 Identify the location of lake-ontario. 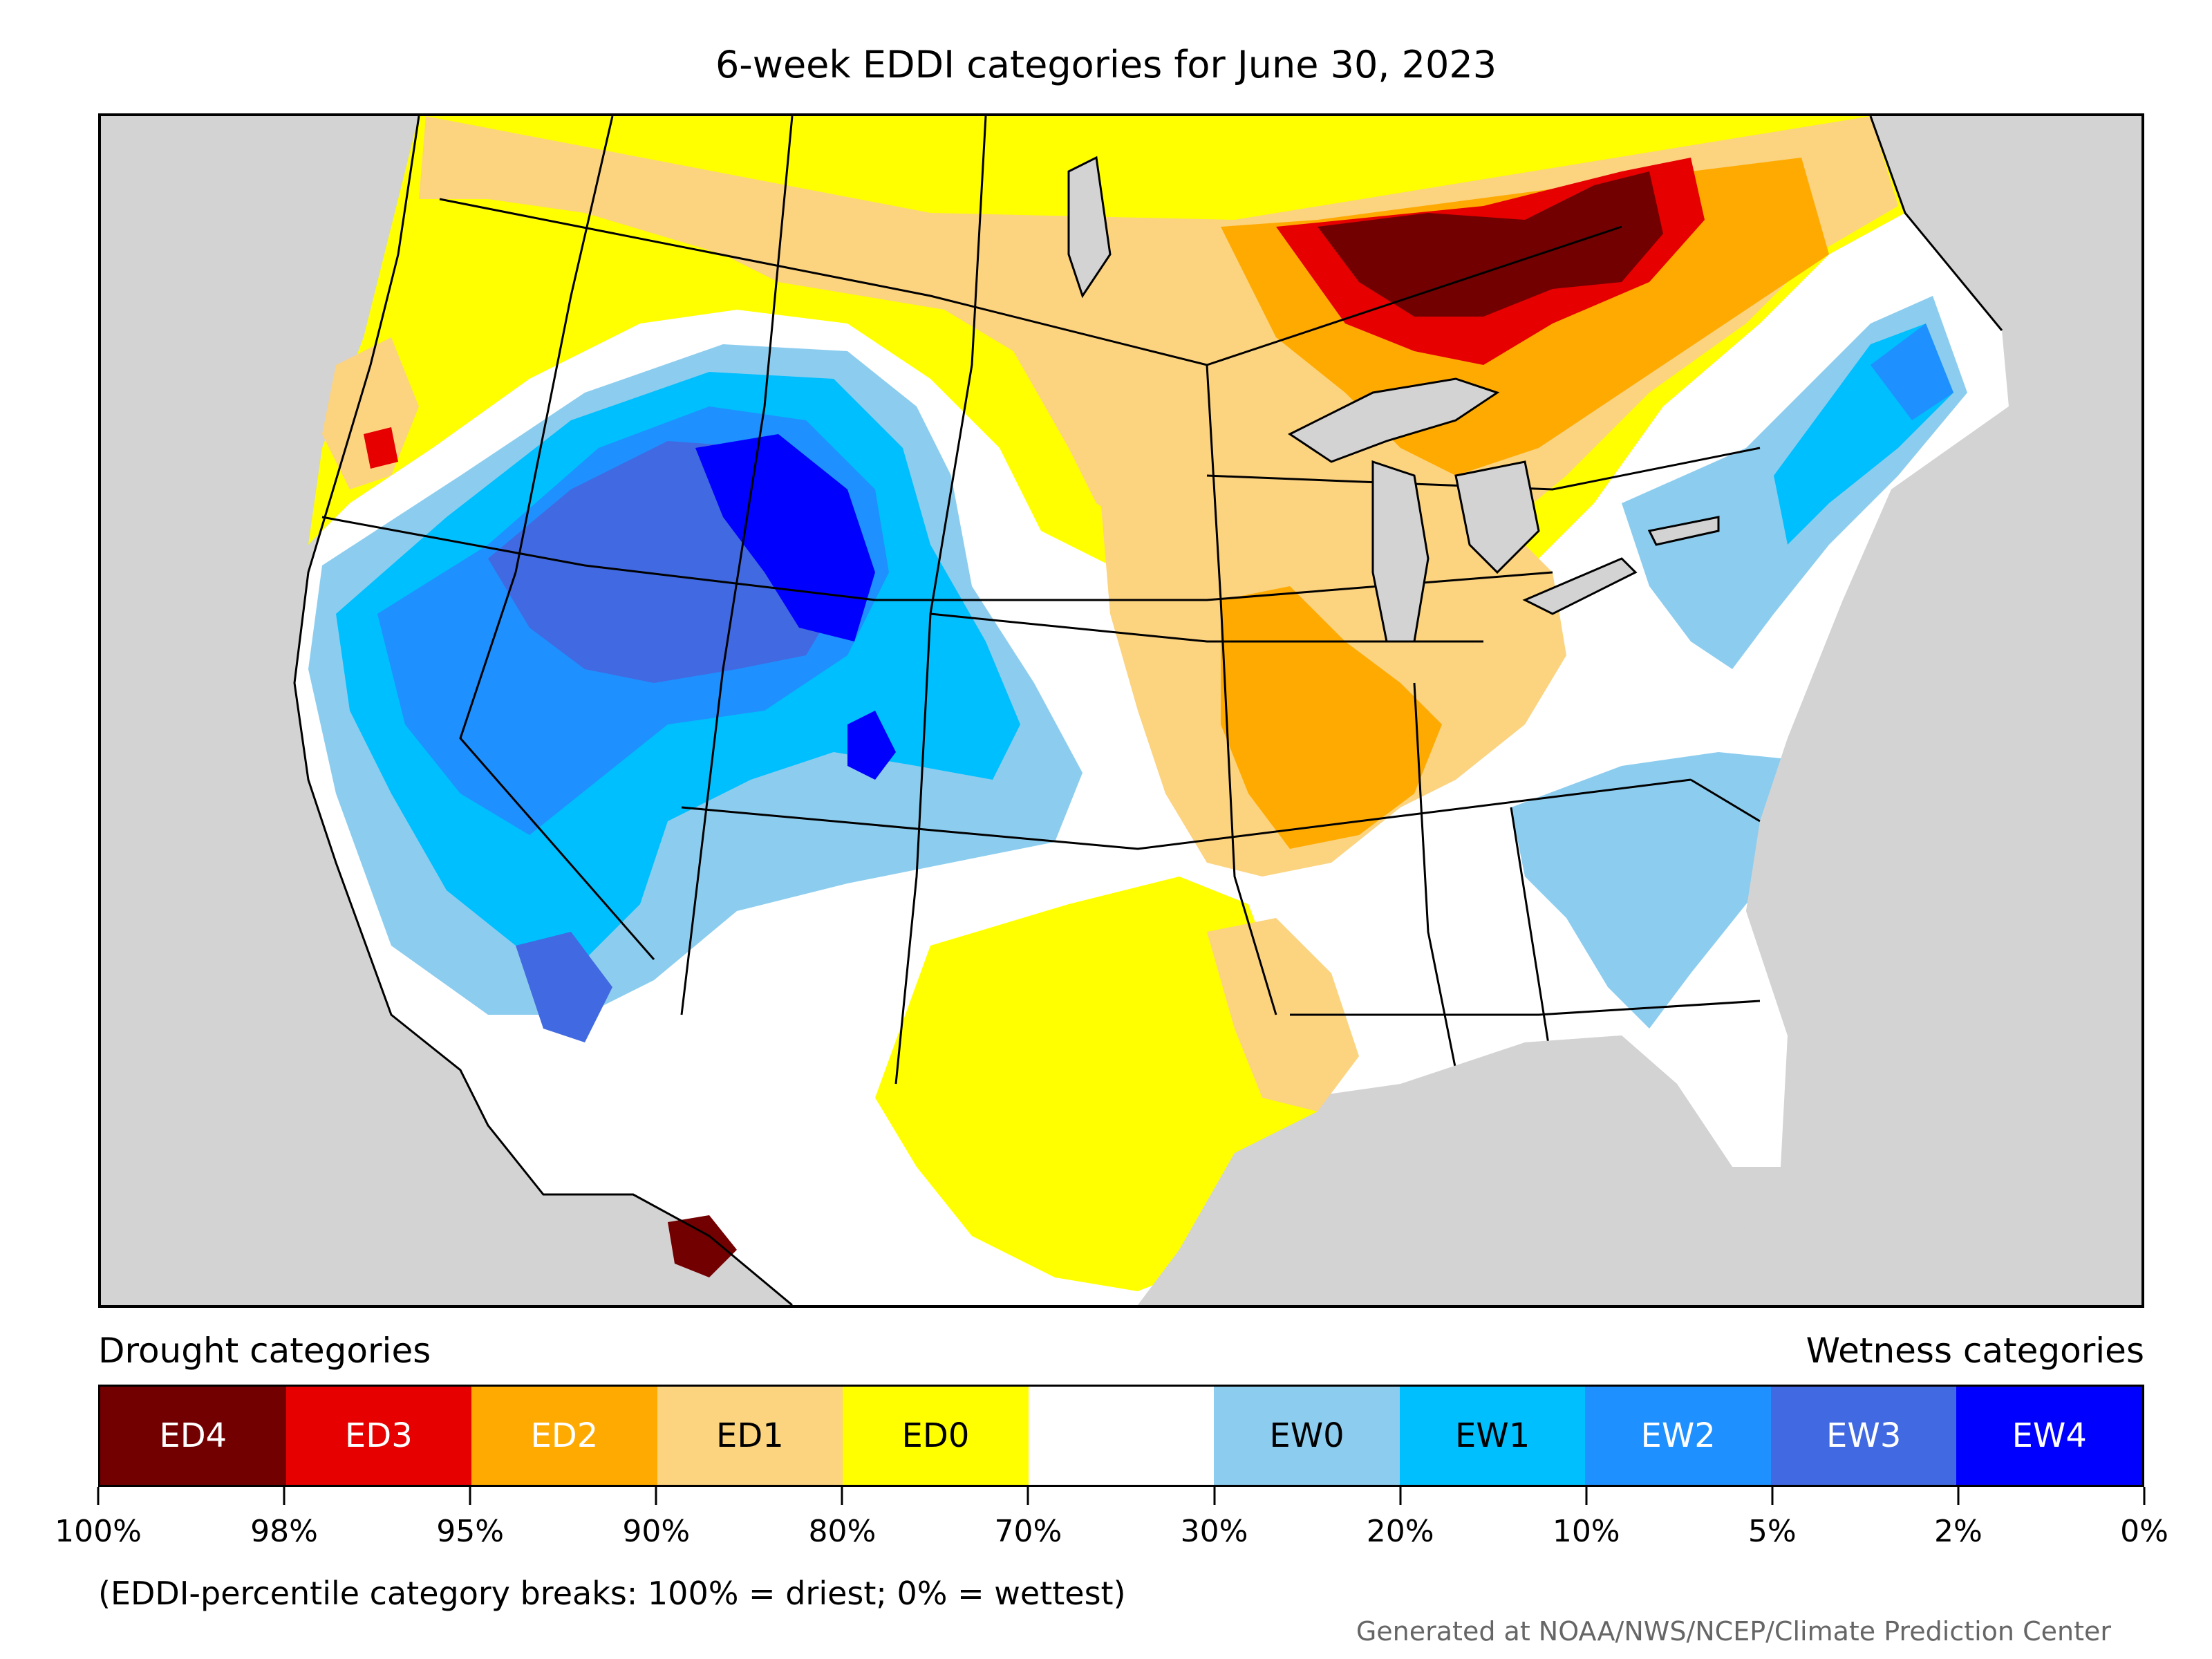
(1684, 531).